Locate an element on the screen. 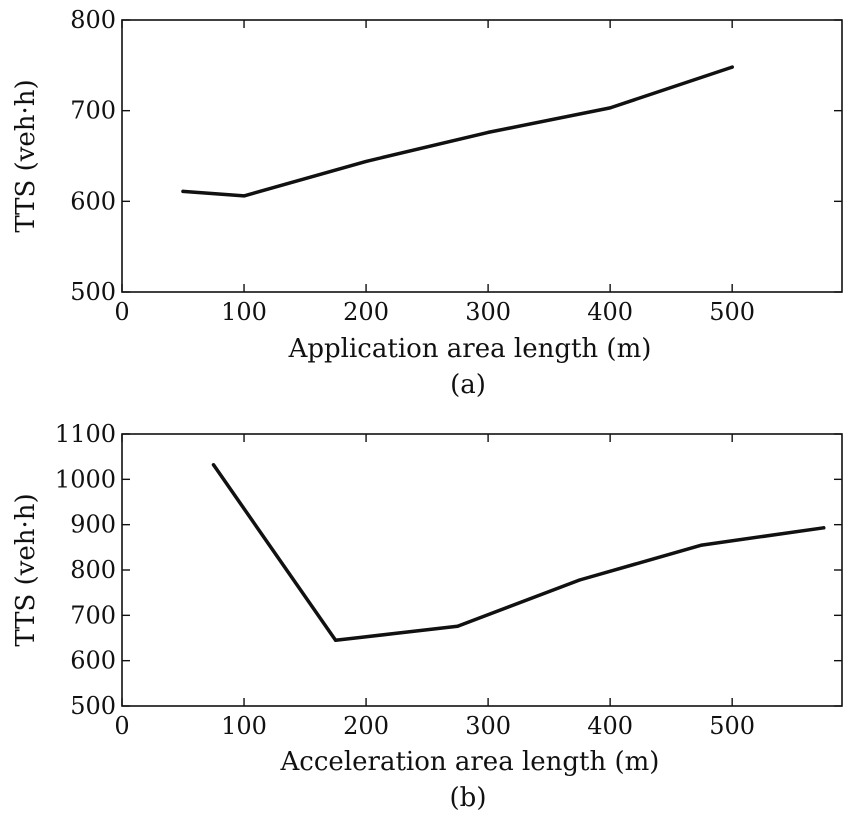  x-axis-label: Application area length (m) is located at coordinates (470, 349).